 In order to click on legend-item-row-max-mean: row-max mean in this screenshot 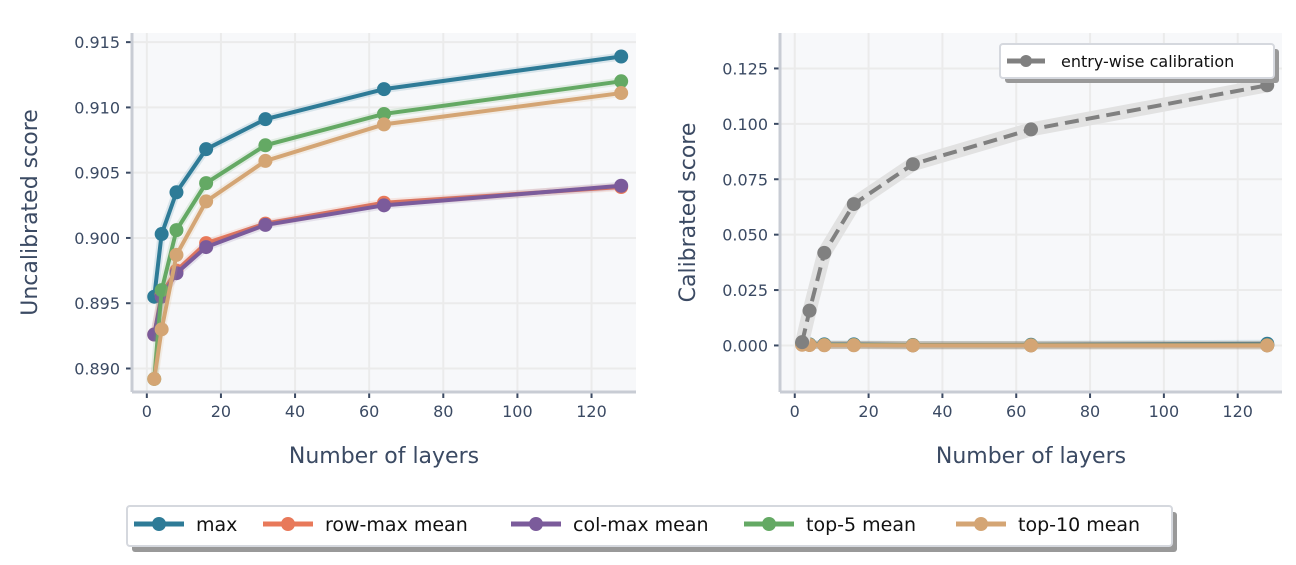, I will do `click(365, 525)`.